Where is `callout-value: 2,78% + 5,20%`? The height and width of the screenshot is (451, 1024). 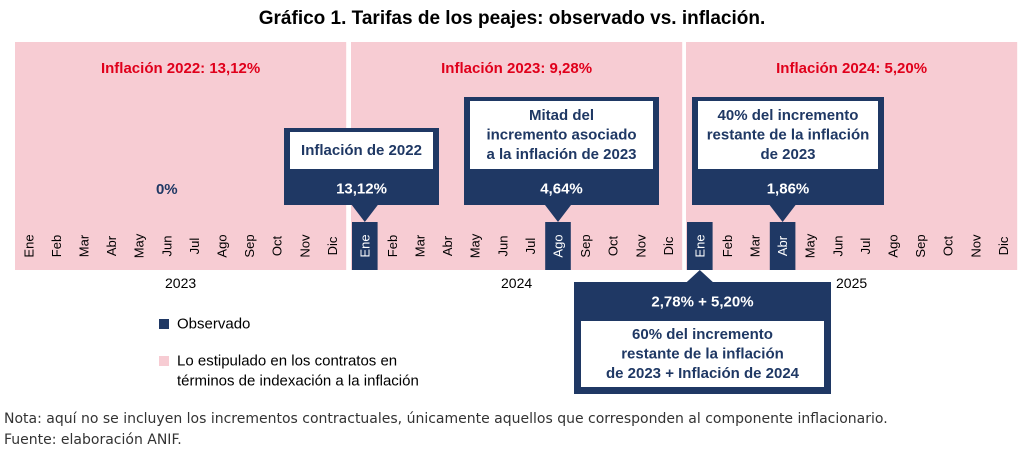 callout-value: 2,78% + 5,20% is located at coordinates (702, 302).